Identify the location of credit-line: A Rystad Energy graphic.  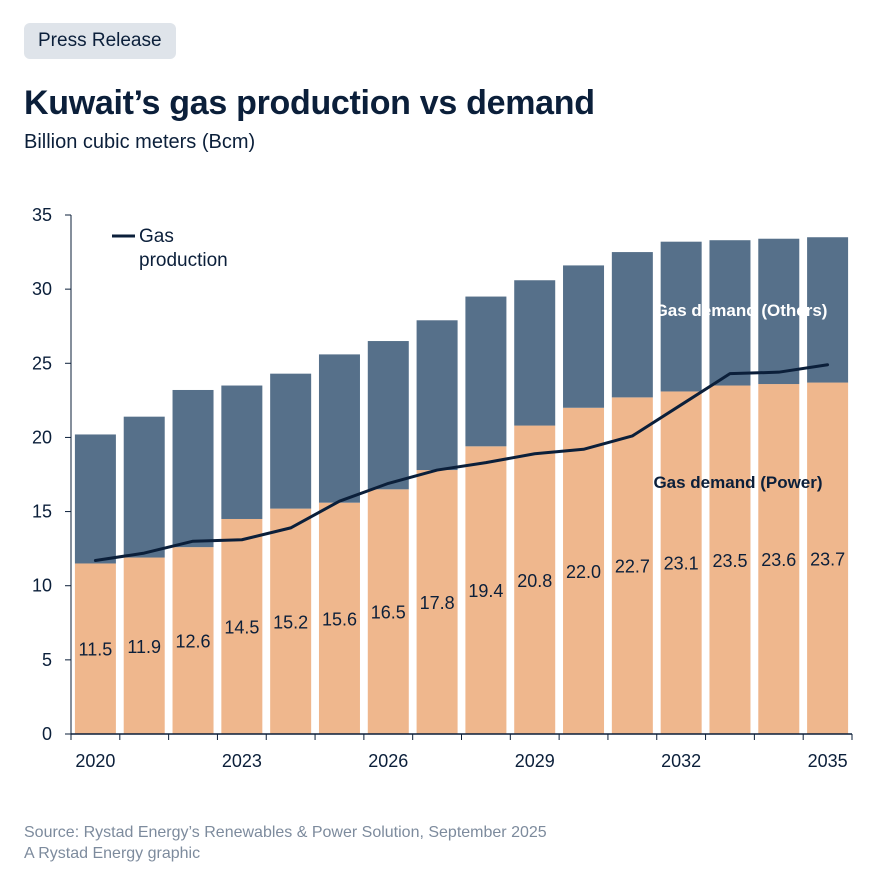
(112, 853).